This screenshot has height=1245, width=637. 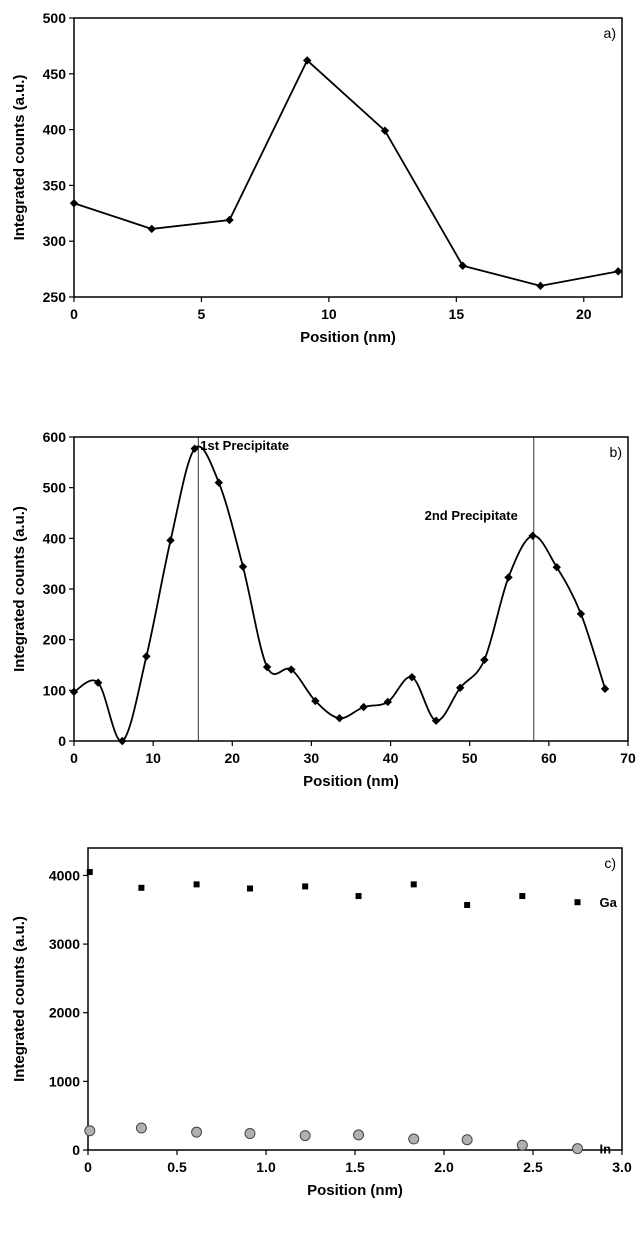 What do you see at coordinates (606, 1149) in the screenshot?
I see `series-label-in: In` at bounding box center [606, 1149].